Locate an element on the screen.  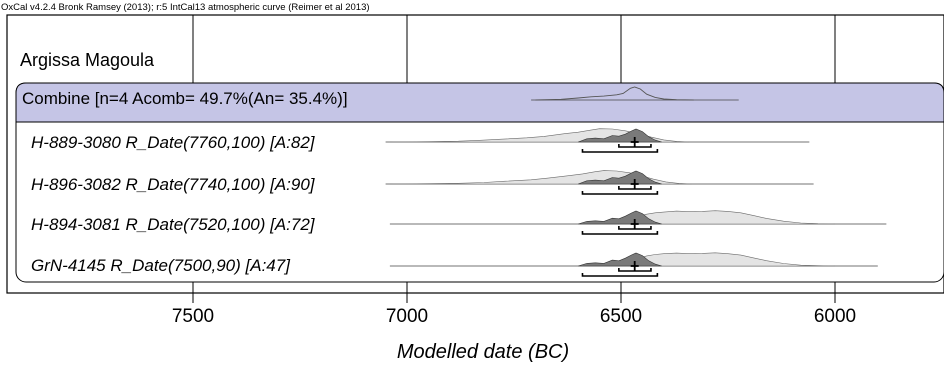
row-label: H-889-3080 R_Date(7760,100) [A:82] is located at coordinates (173, 142).